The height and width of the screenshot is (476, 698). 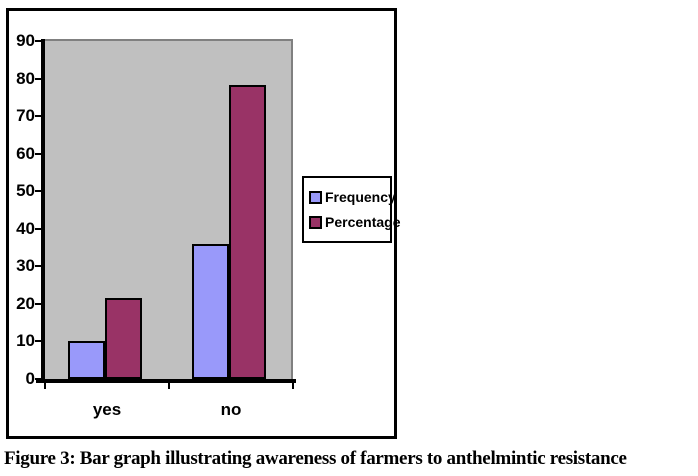 I want to click on x-axis-category-label: no, so click(x=231, y=409).